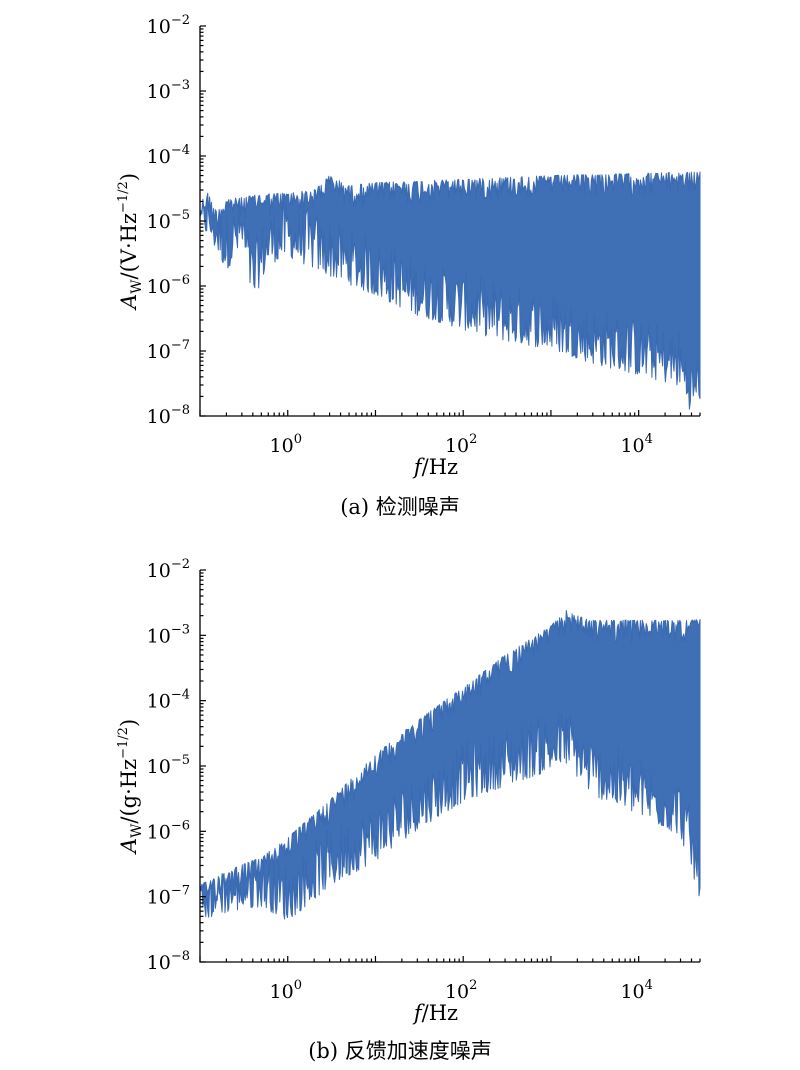  I want to click on figure-caption: (b) 反馈加速度噪声, so click(400, 1051).